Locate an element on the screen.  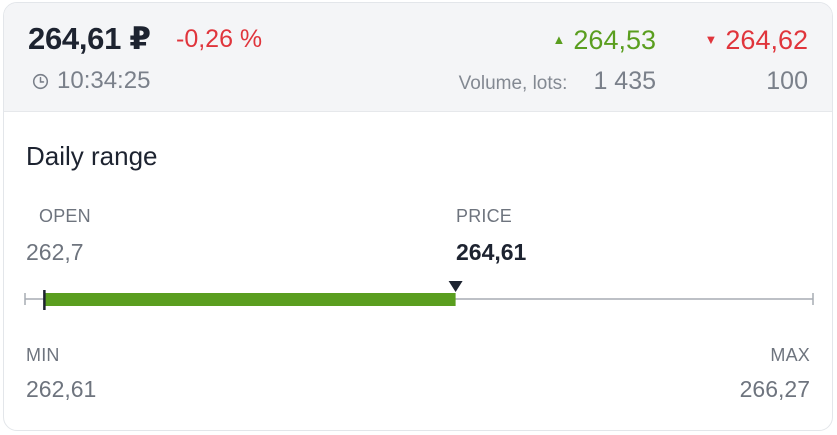
range-fill is located at coordinates (250, 299).